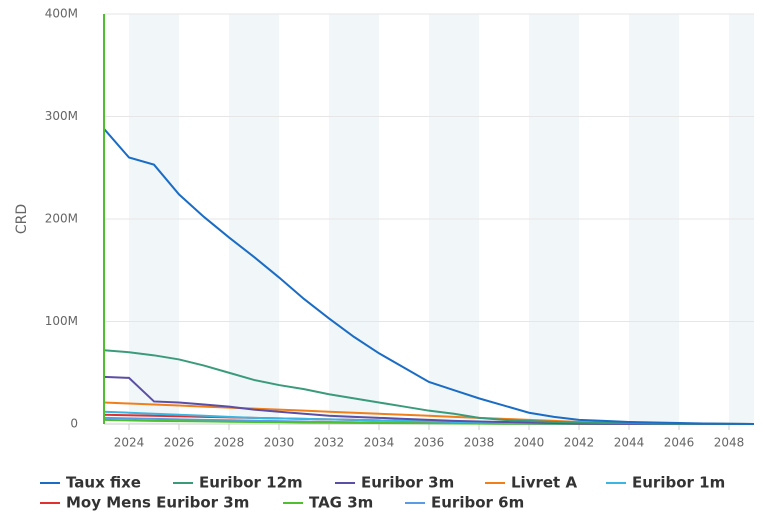 Image resolution: width=765 pixels, height=514 pixels. I want to click on x-tick-label: 2030, so click(279, 443).